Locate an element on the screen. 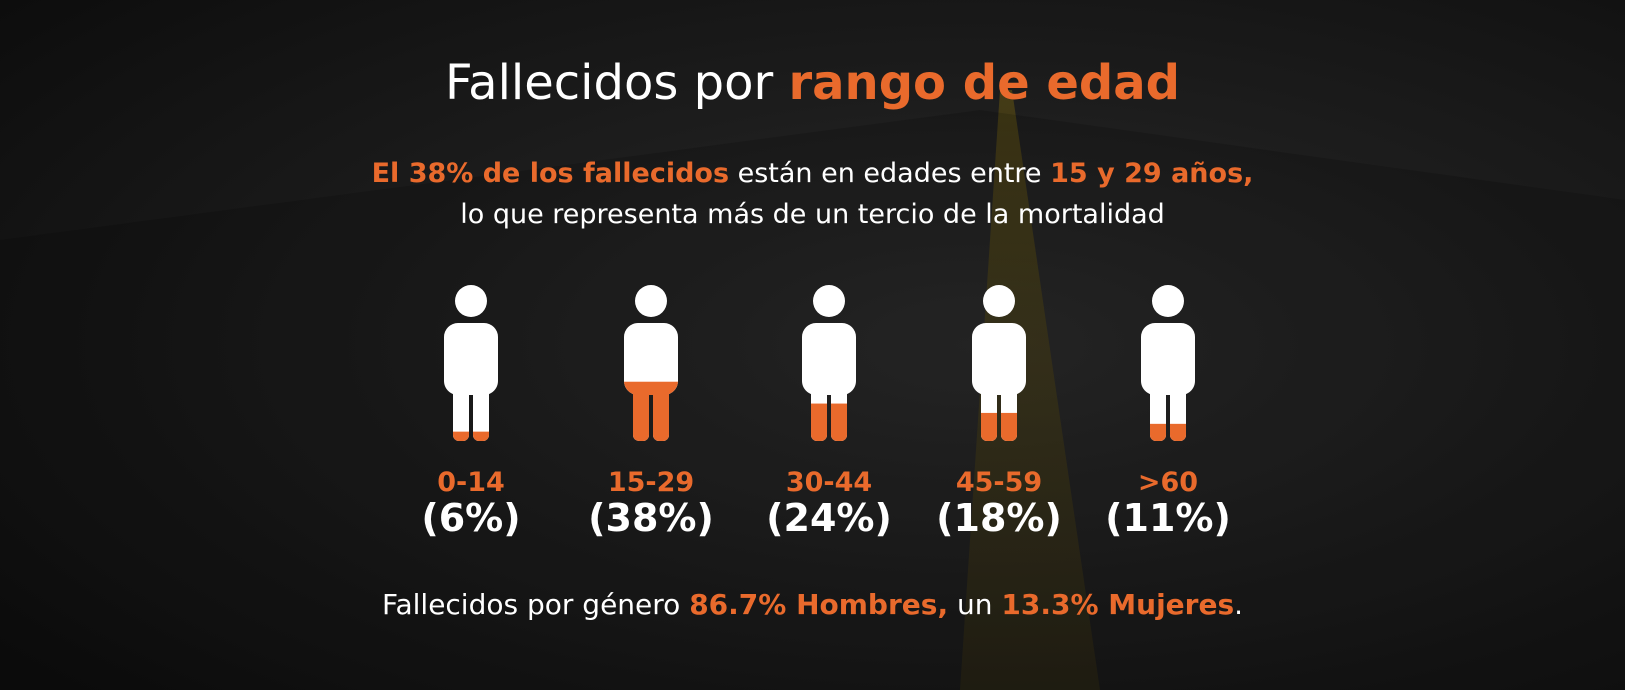  title: Fallecidos por rango de edad is located at coordinates (812, 83).